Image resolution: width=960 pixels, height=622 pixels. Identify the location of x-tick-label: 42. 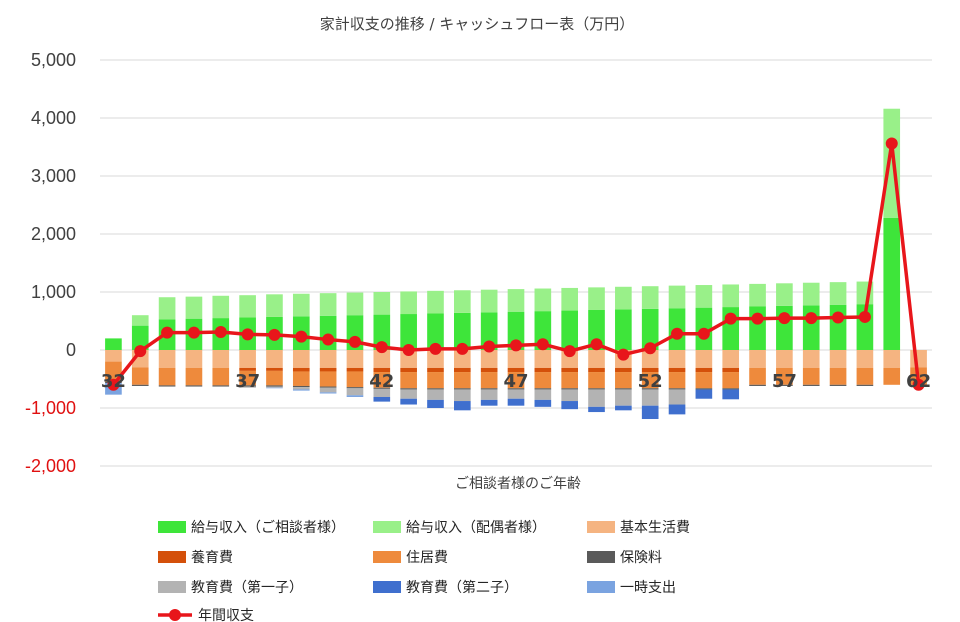
(381, 381).